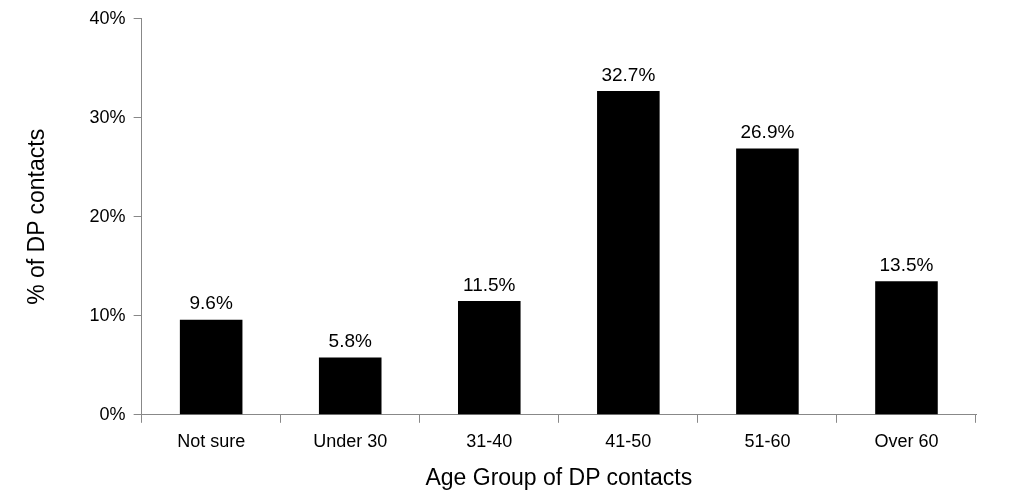 Image resolution: width=1021 pixels, height=500 pixels. I want to click on data-label: 9.6%, so click(211, 303).